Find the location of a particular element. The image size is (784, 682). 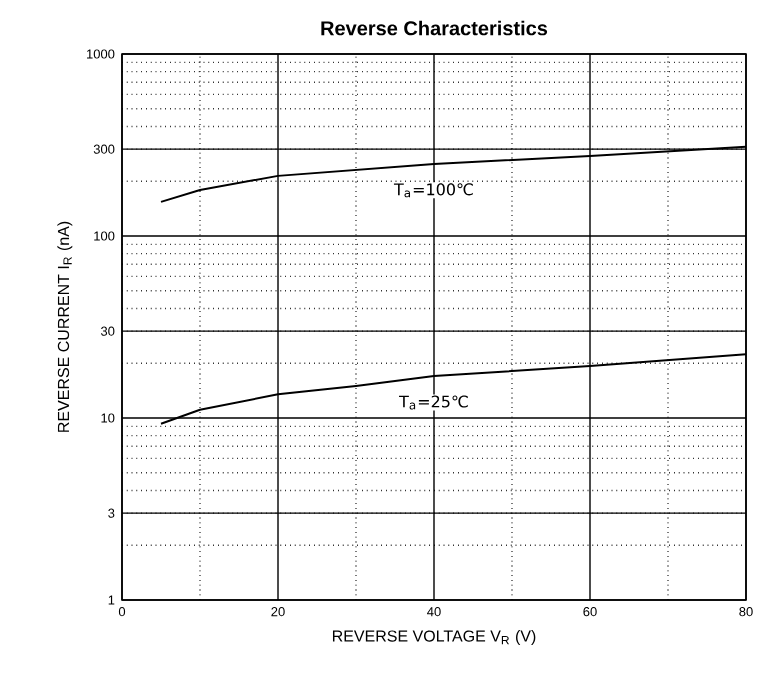

annotation: T$_{a}$=25℃ is located at coordinates (433, 402).